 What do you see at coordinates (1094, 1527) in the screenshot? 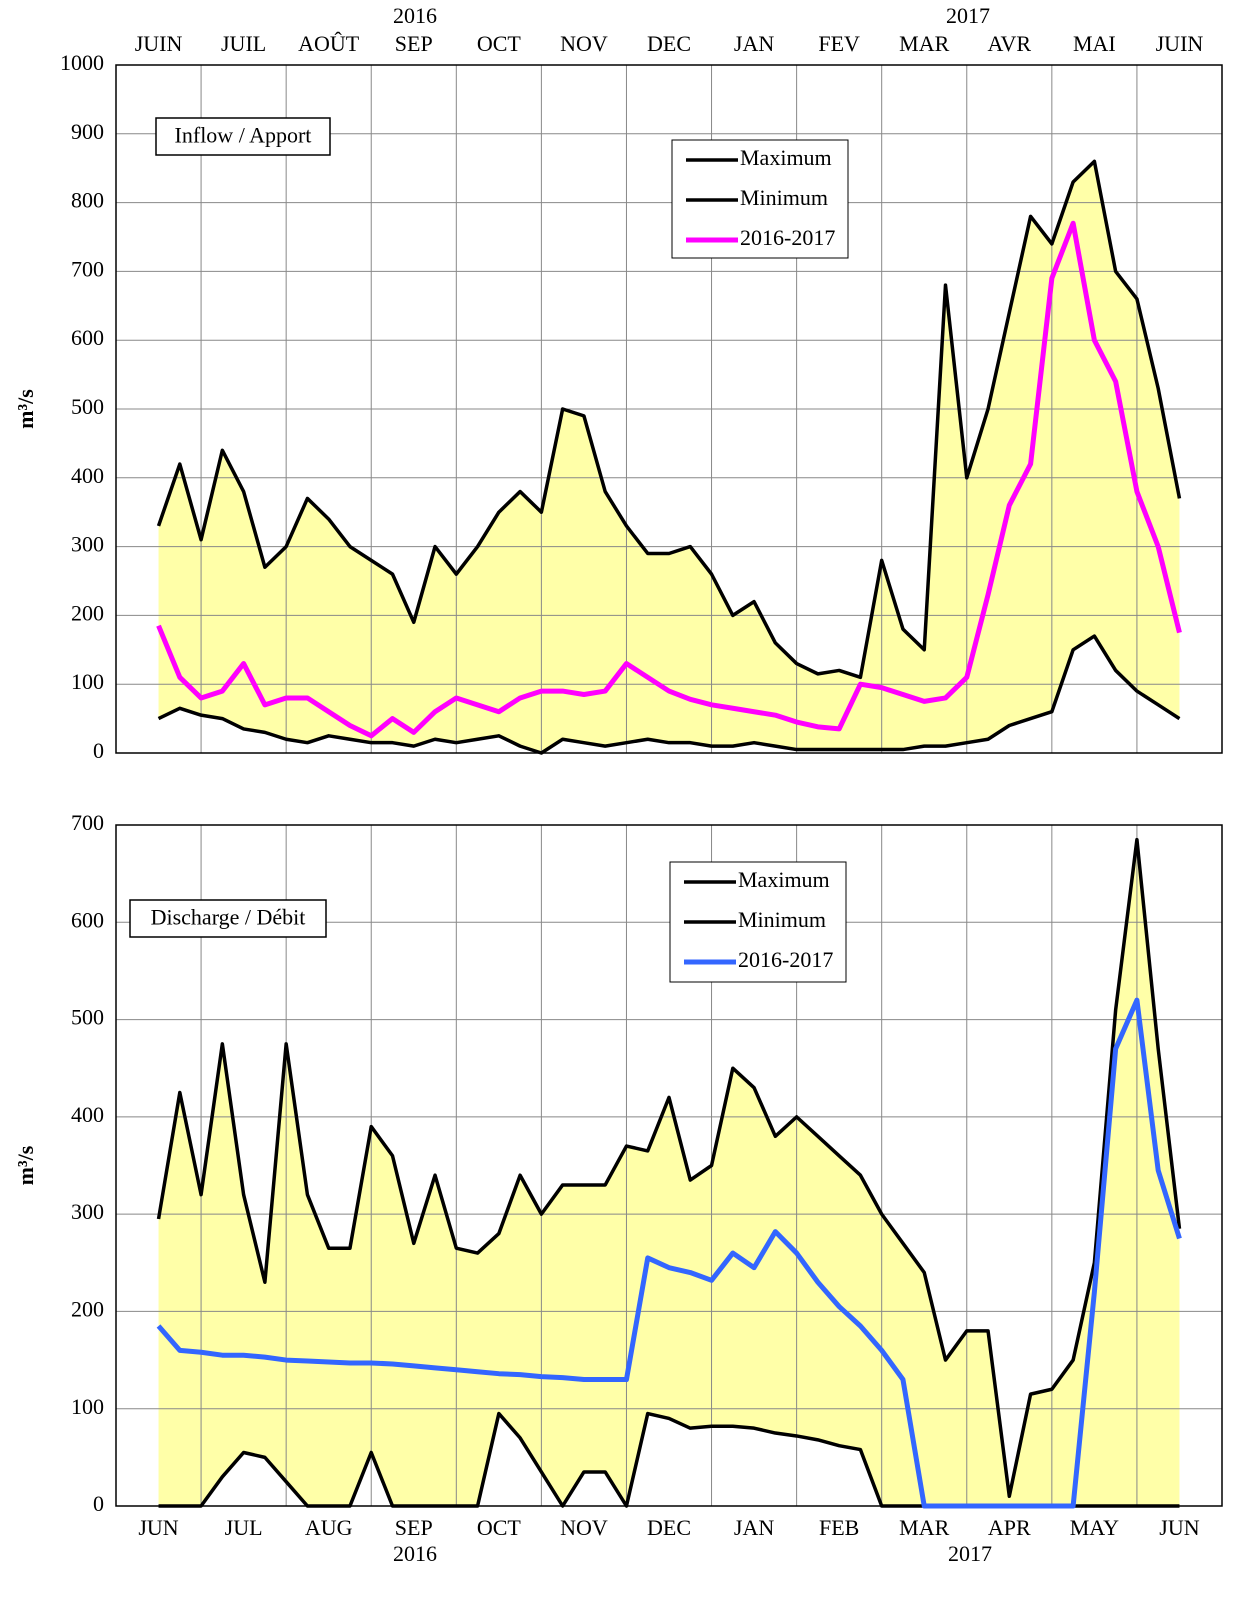
I see `x-tick-label: MAY` at bounding box center [1094, 1527].